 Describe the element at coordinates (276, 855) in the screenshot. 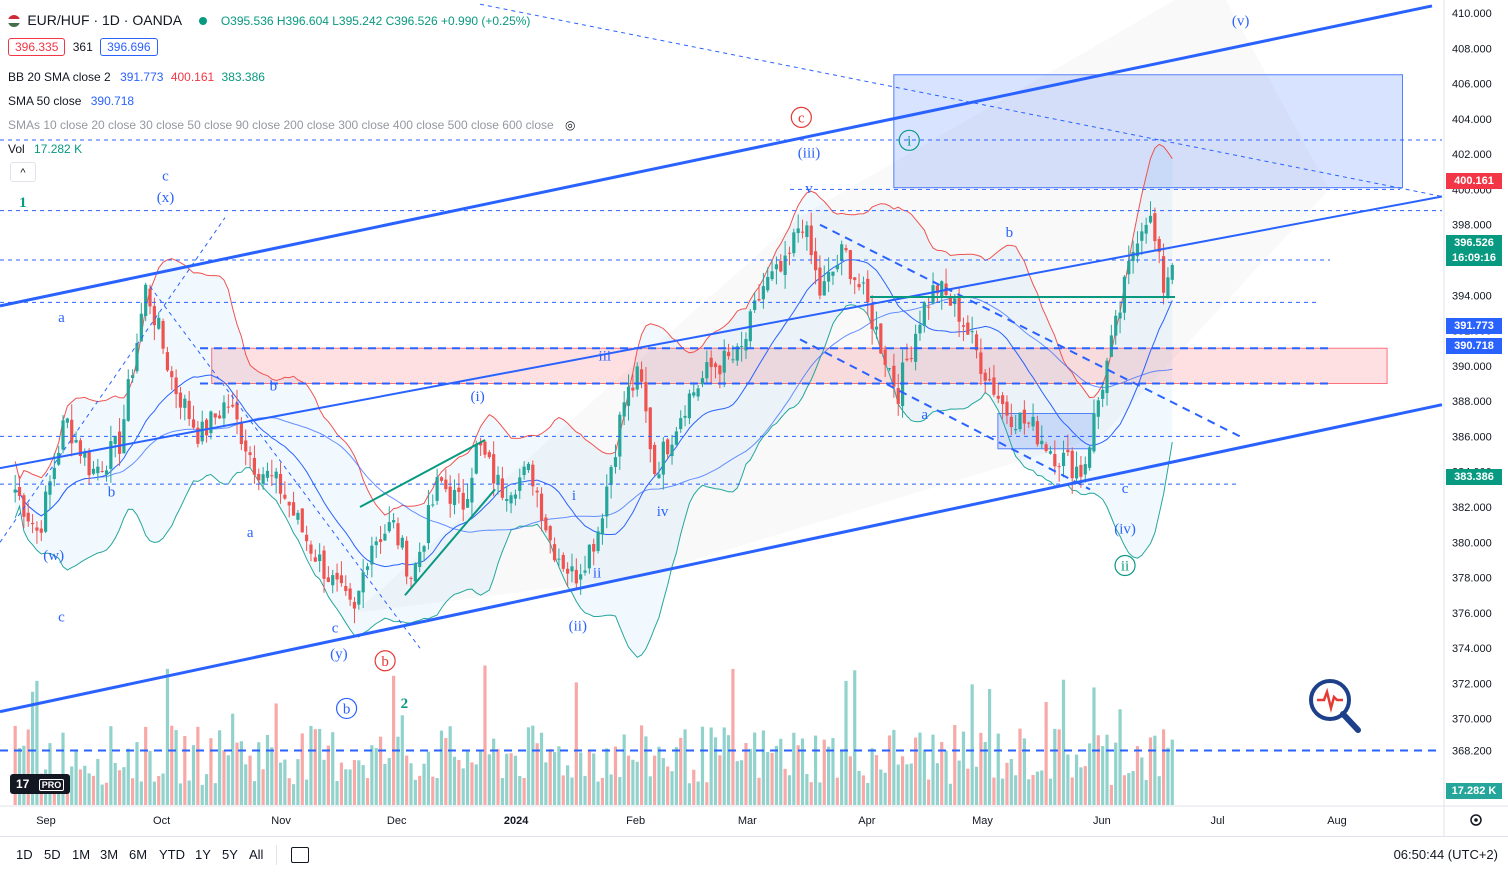

I see `date-range-icon` at that location.